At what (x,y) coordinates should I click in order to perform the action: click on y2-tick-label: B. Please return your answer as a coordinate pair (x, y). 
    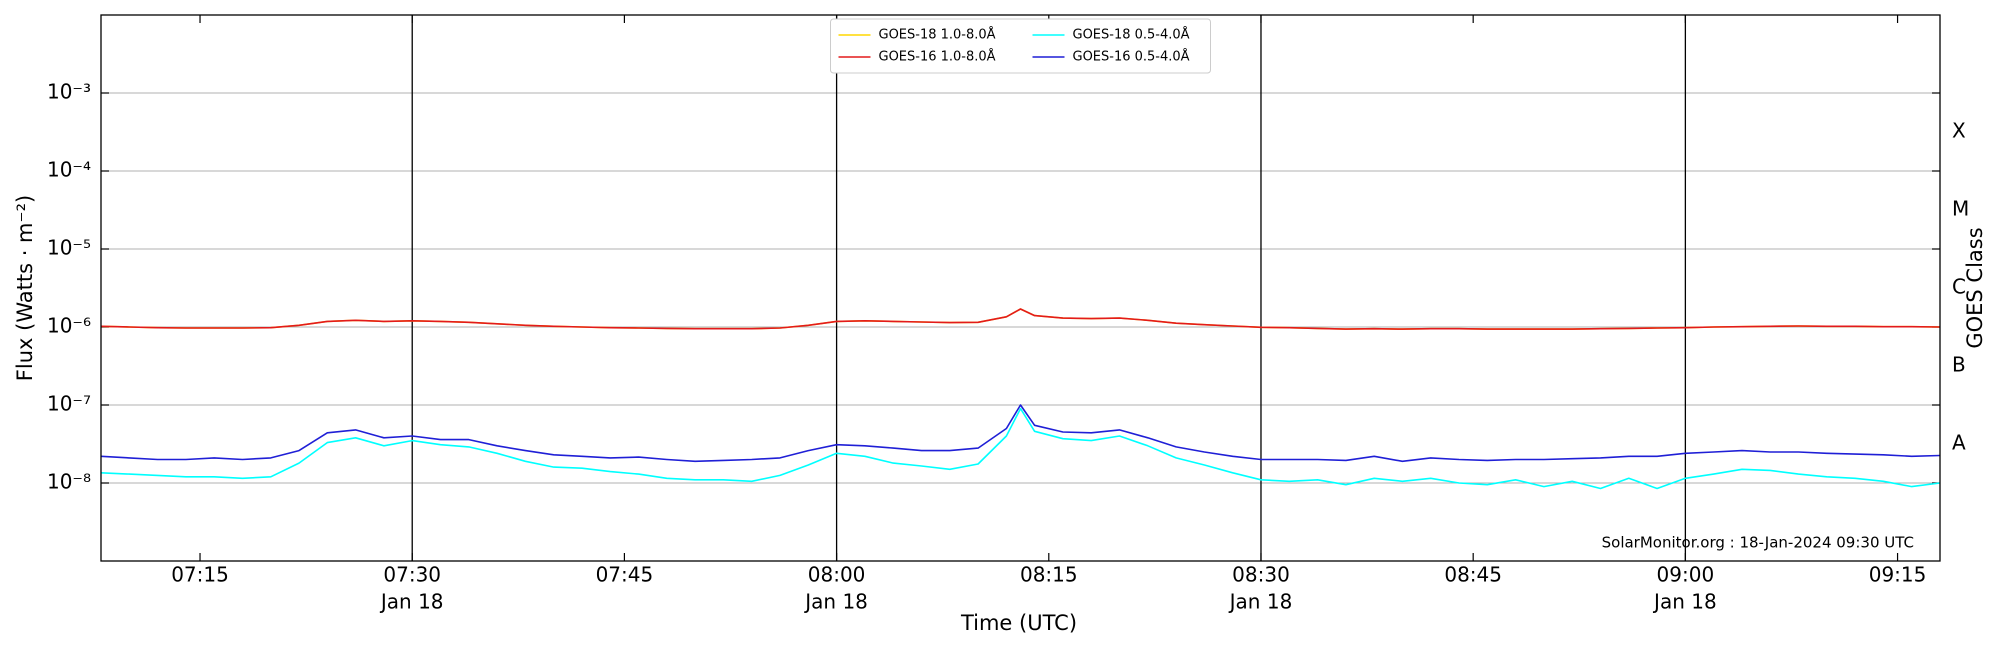
    Looking at the image, I should click on (1959, 365).